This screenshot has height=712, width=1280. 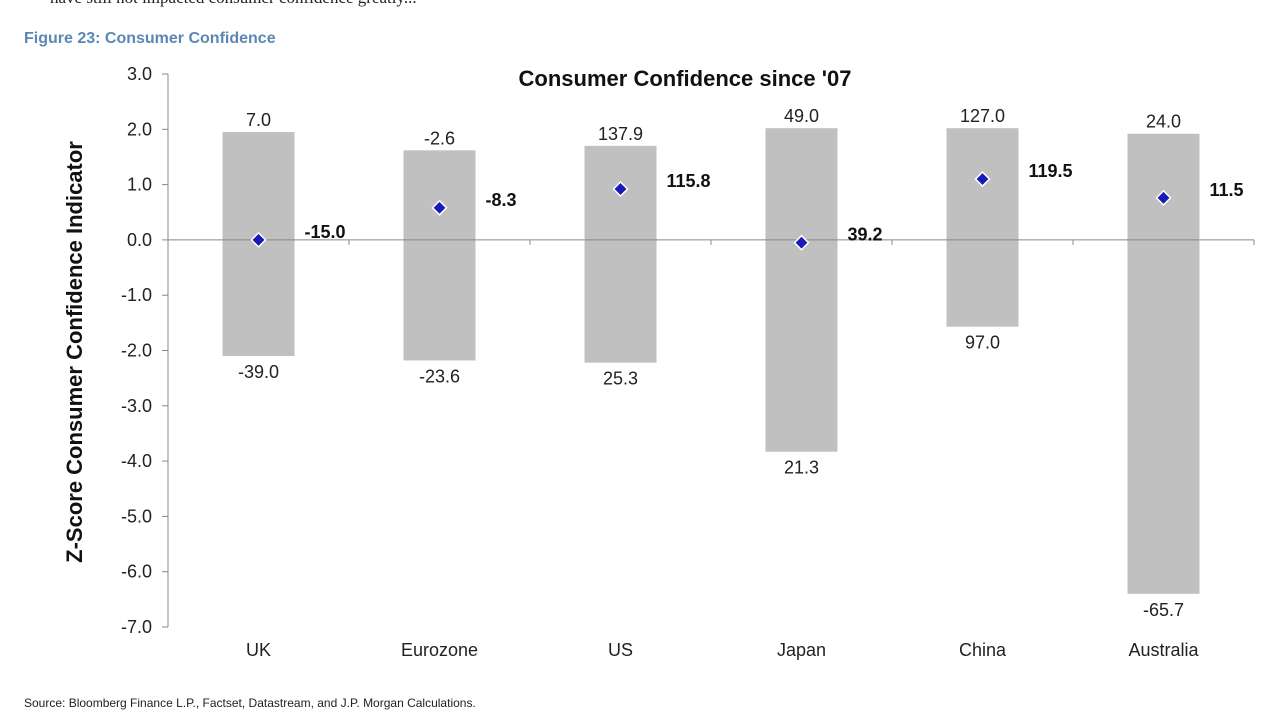 I want to click on high-label: -2.6, so click(x=439, y=138).